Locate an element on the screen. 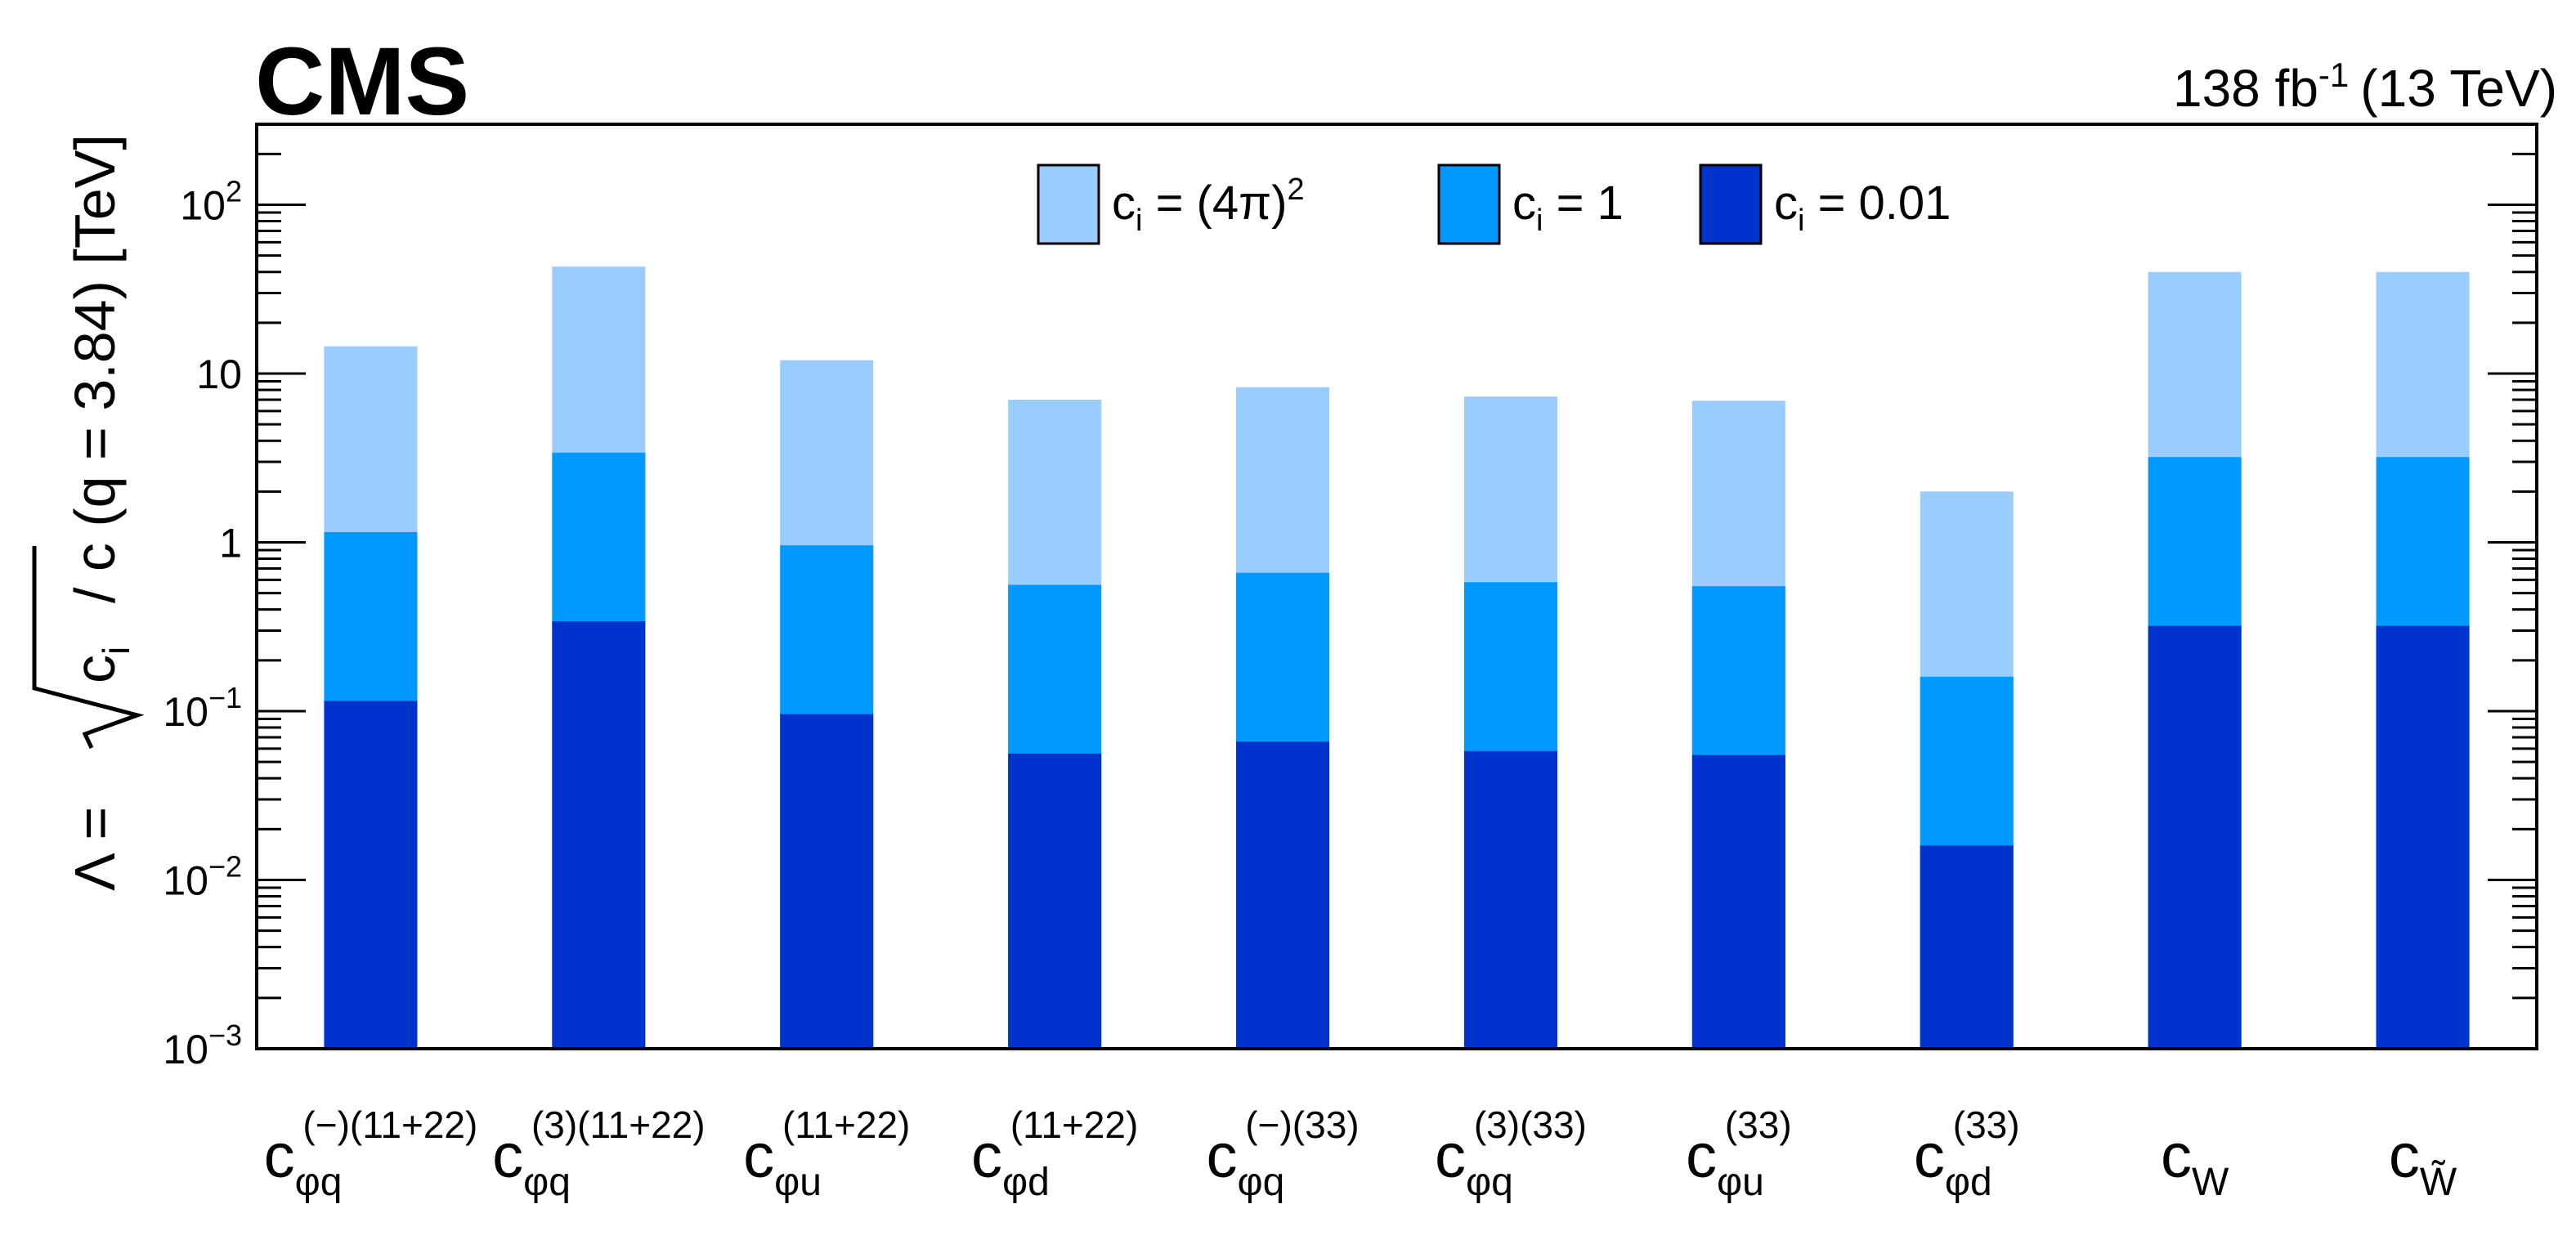 Image resolution: width=2576 pixels, height=1240 pixels. legend-label-3: ci = 0.01 is located at coordinates (1863, 207).